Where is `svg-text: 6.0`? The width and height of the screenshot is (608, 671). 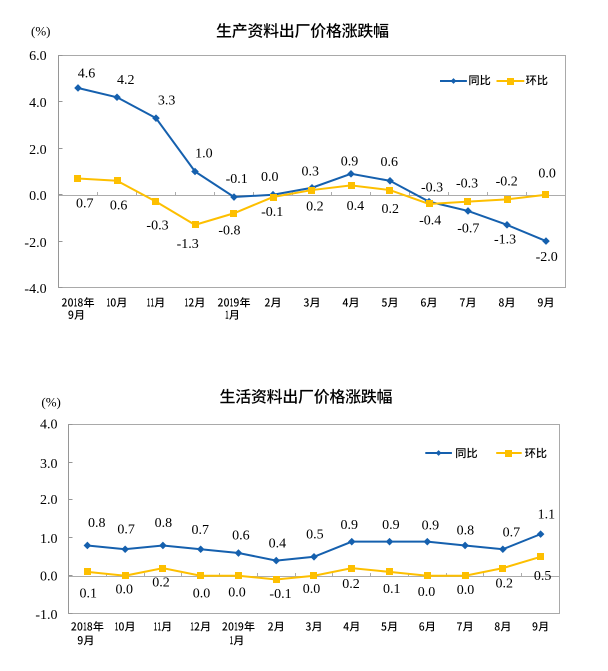
svg-text: 6.0 is located at coordinates (38, 56).